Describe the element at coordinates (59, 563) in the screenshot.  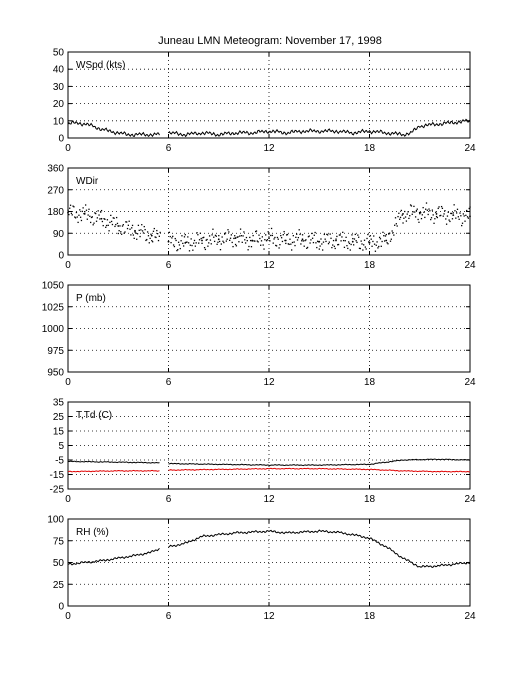
I see `y-tick-label: 50` at that location.